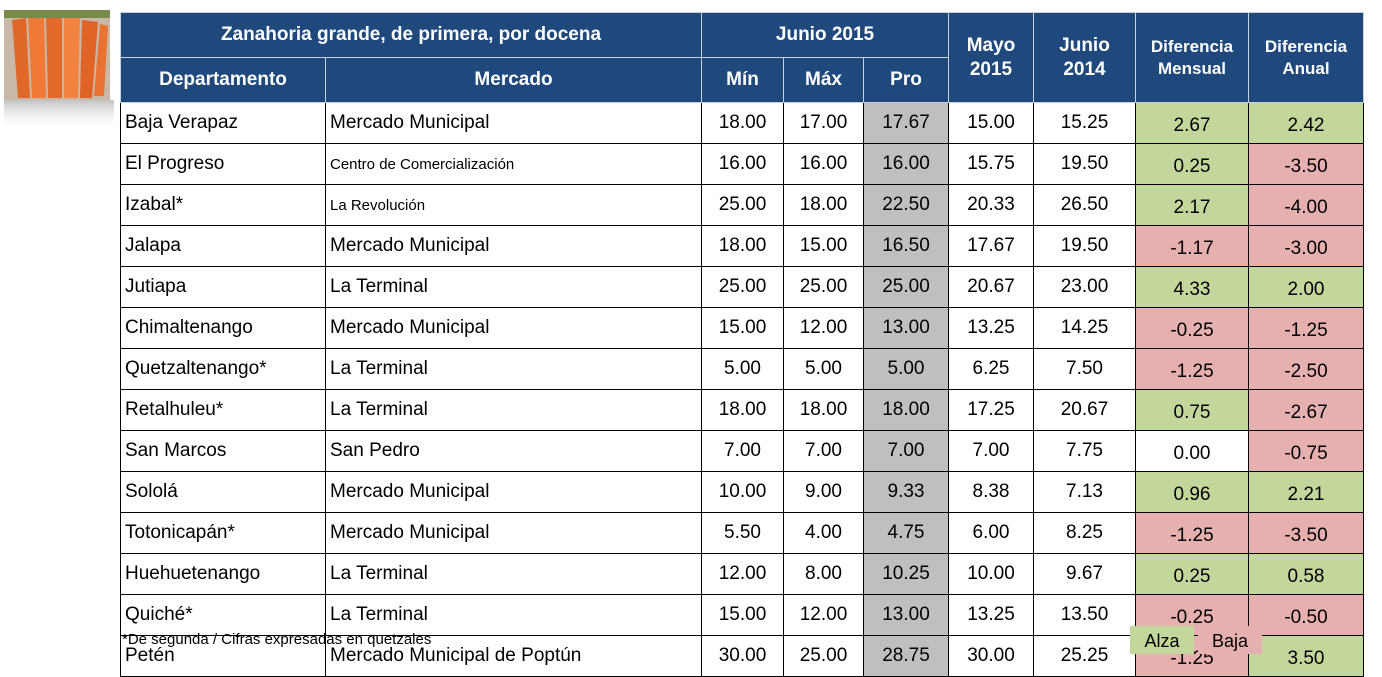 Image resolution: width=1382 pixels, height=677 pixels. I want to click on price-cell: 28.75, so click(906, 656).